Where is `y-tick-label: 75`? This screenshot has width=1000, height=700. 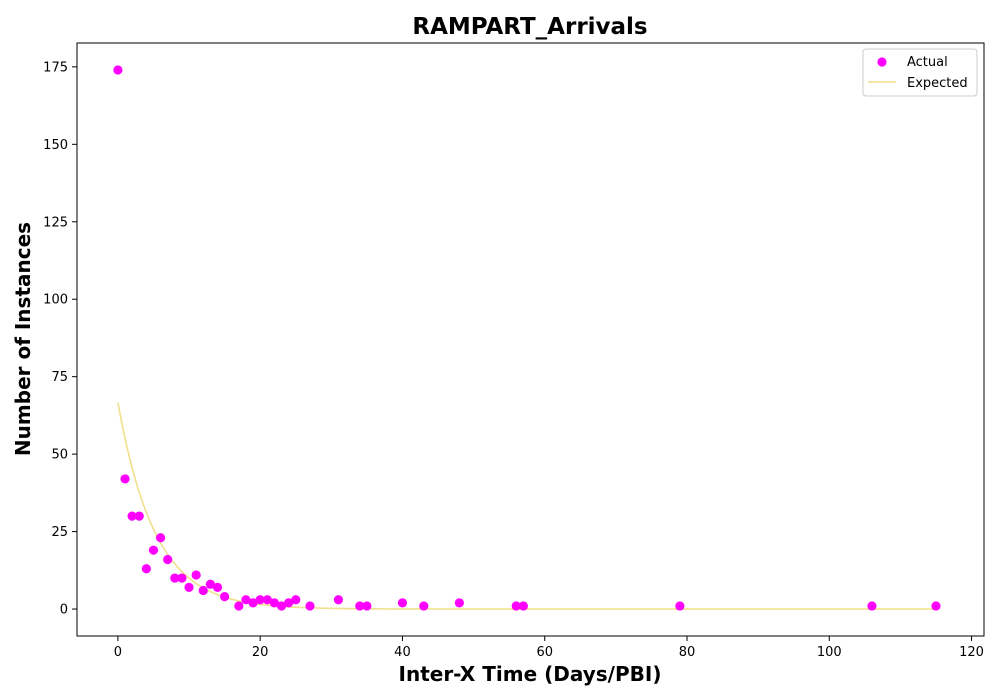 y-tick-label: 75 is located at coordinates (59, 377).